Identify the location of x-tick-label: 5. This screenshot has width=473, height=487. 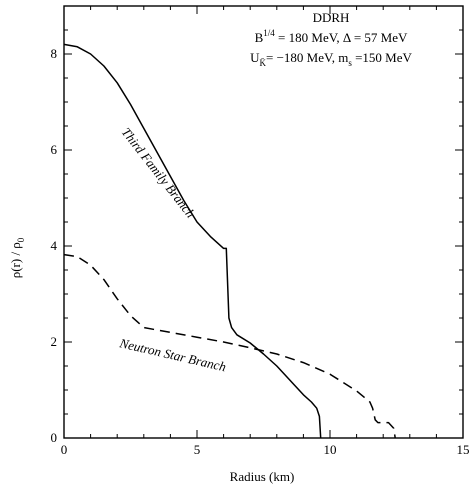
(197, 449).